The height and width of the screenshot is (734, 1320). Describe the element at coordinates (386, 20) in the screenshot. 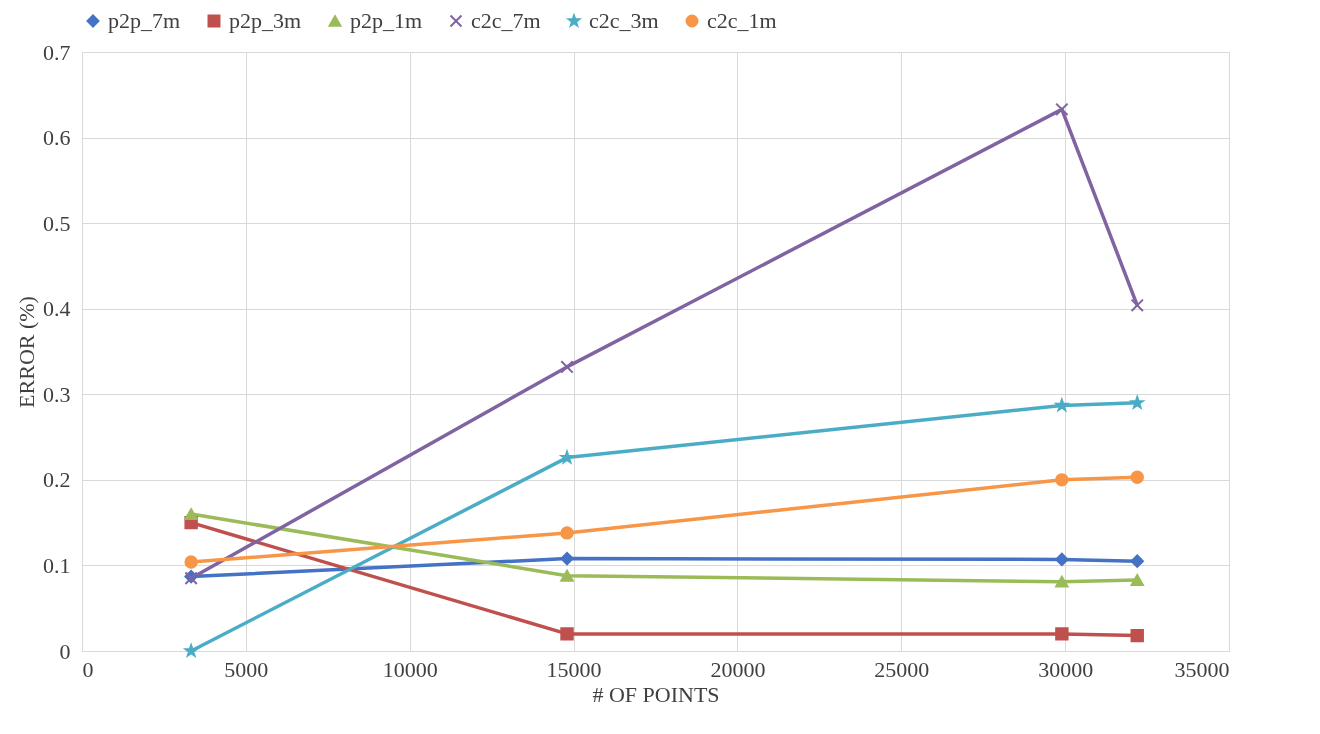

I see `legend-label: p2p_1m` at that location.